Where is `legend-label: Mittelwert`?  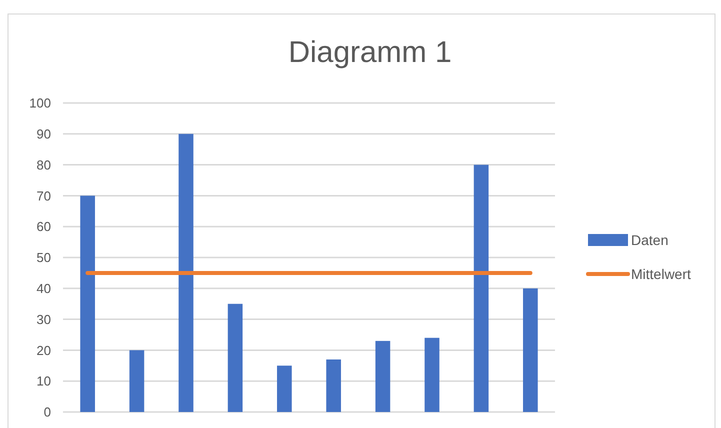 legend-label: Mittelwert is located at coordinates (661, 274).